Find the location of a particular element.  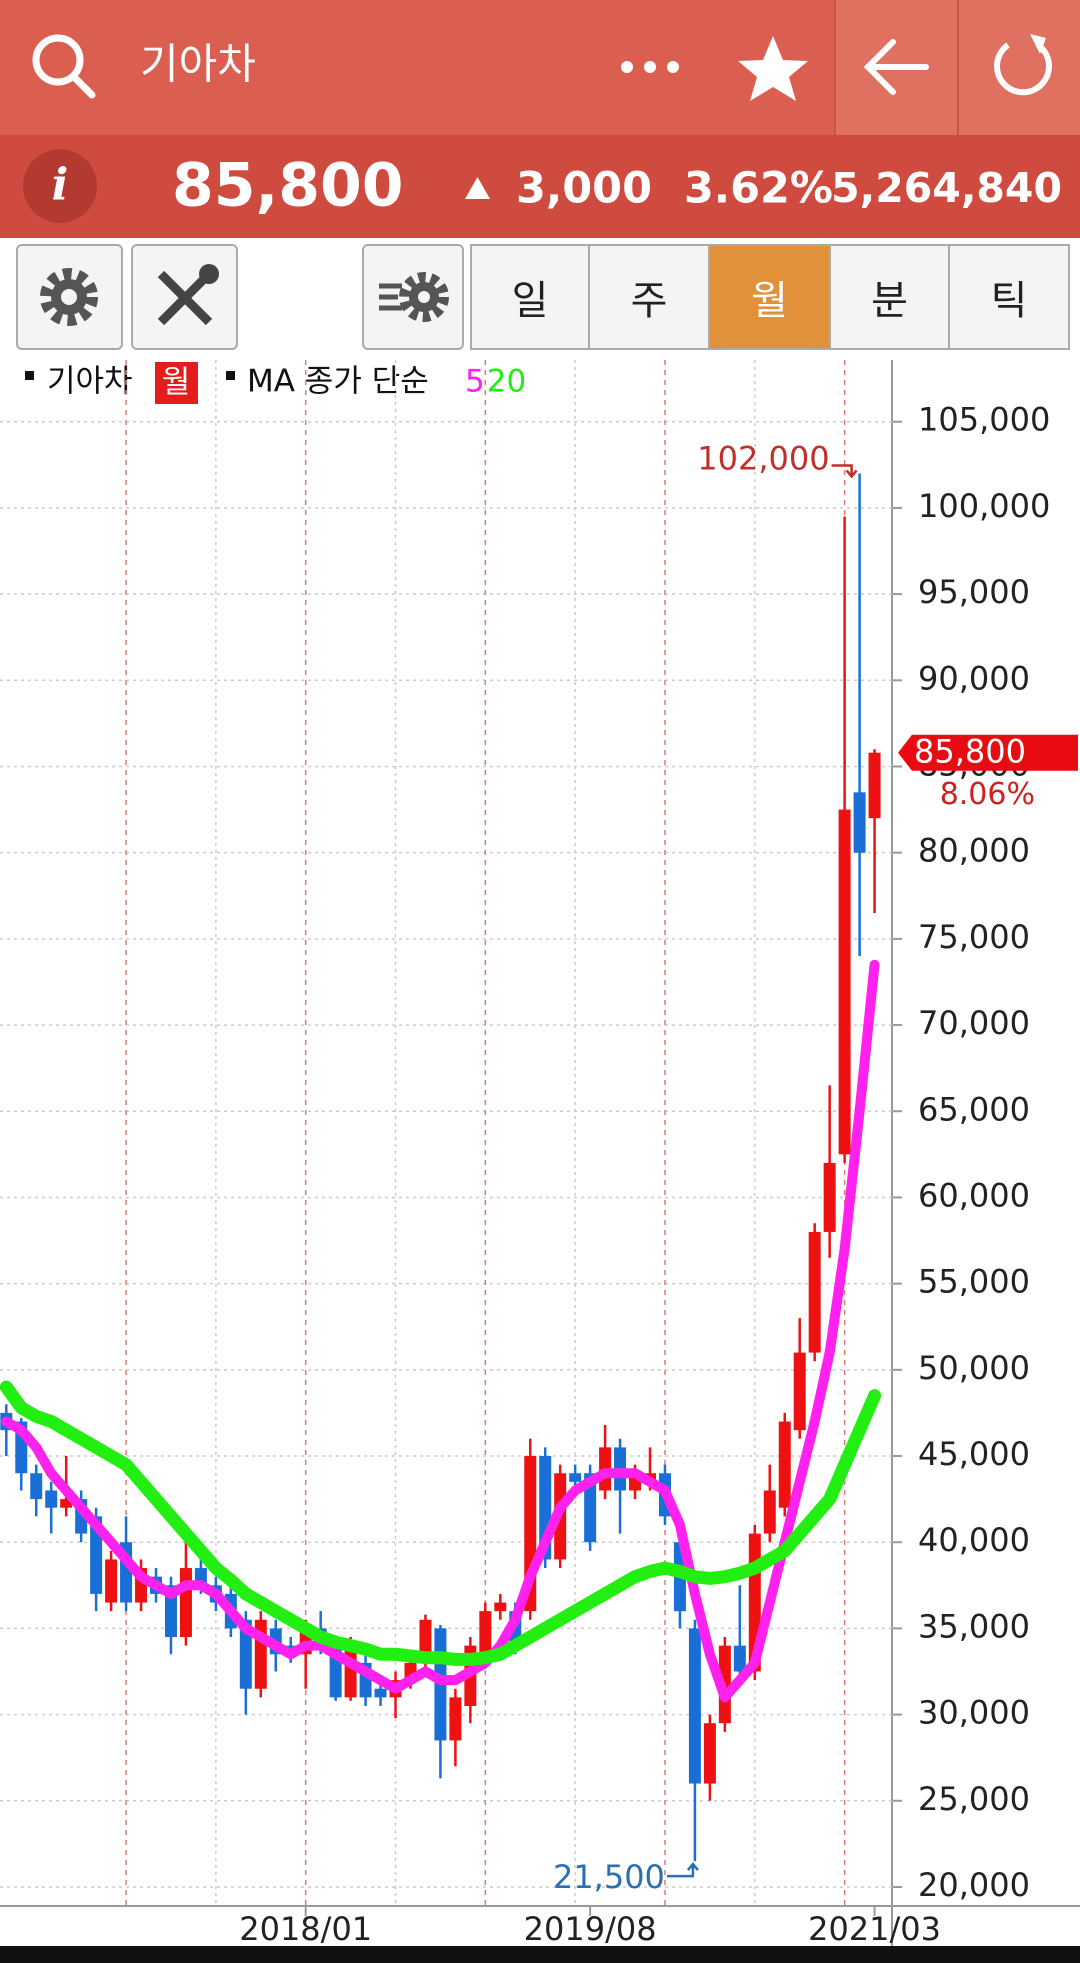

legend-series: 5 is located at coordinates (475, 382).